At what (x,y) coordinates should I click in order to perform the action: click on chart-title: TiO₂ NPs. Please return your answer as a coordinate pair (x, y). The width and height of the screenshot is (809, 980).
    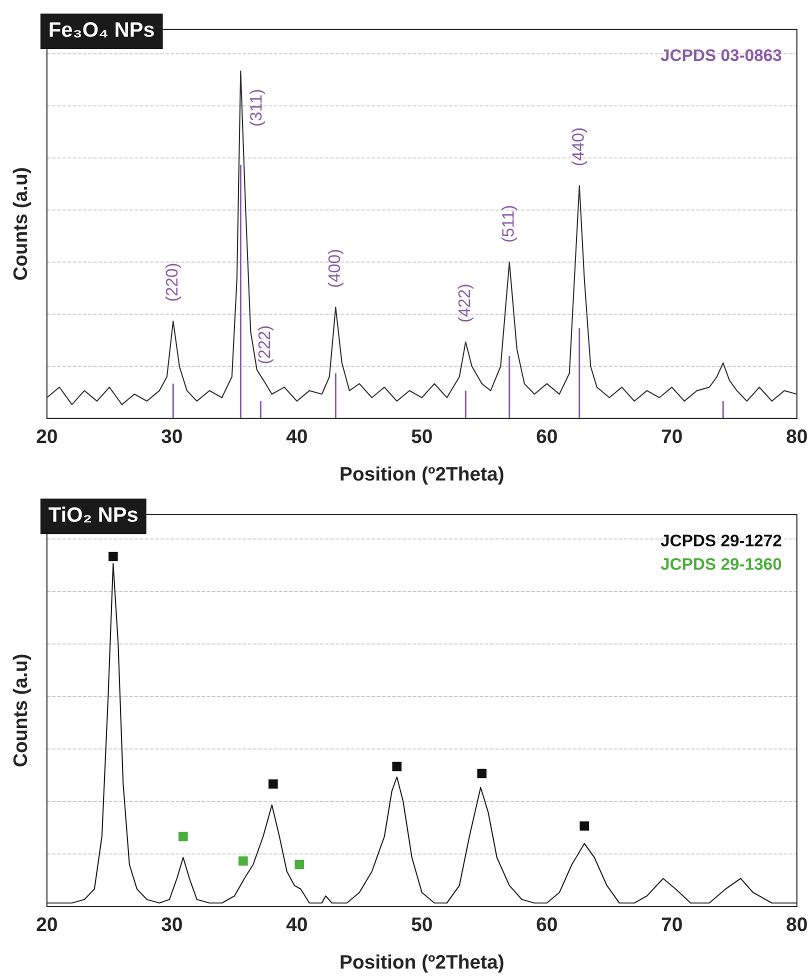
    Looking at the image, I should click on (93, 514).